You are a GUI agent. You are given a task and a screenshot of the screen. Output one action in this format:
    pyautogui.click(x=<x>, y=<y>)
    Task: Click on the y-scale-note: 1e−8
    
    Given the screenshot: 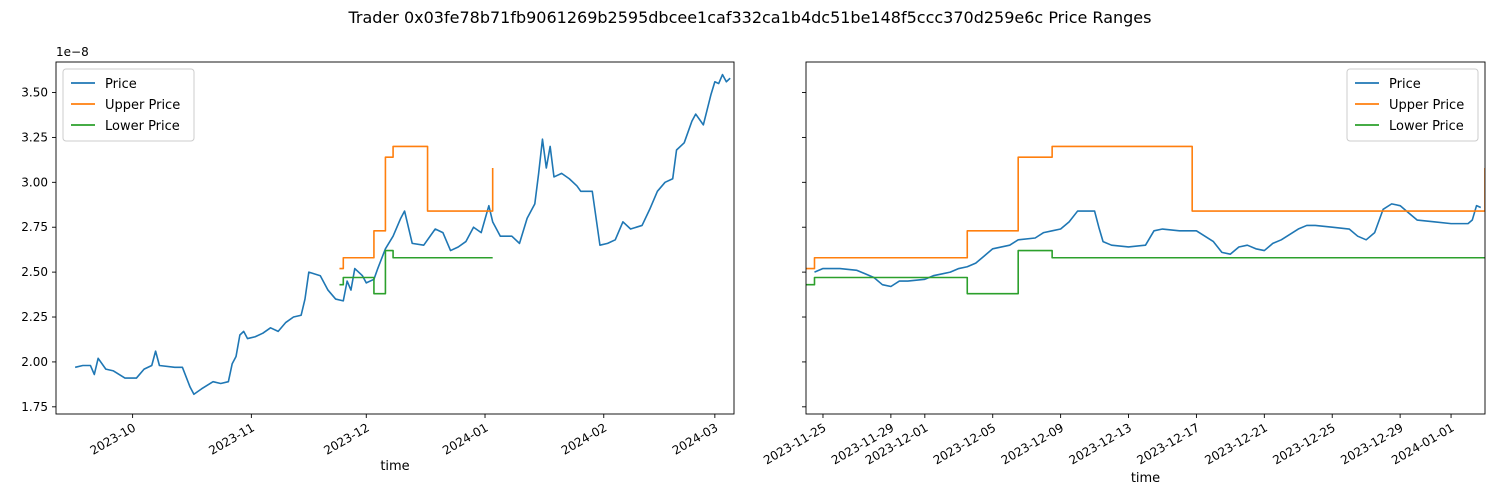 What is the action you would take?
    pyautogui.click(x=72, y=52)
    